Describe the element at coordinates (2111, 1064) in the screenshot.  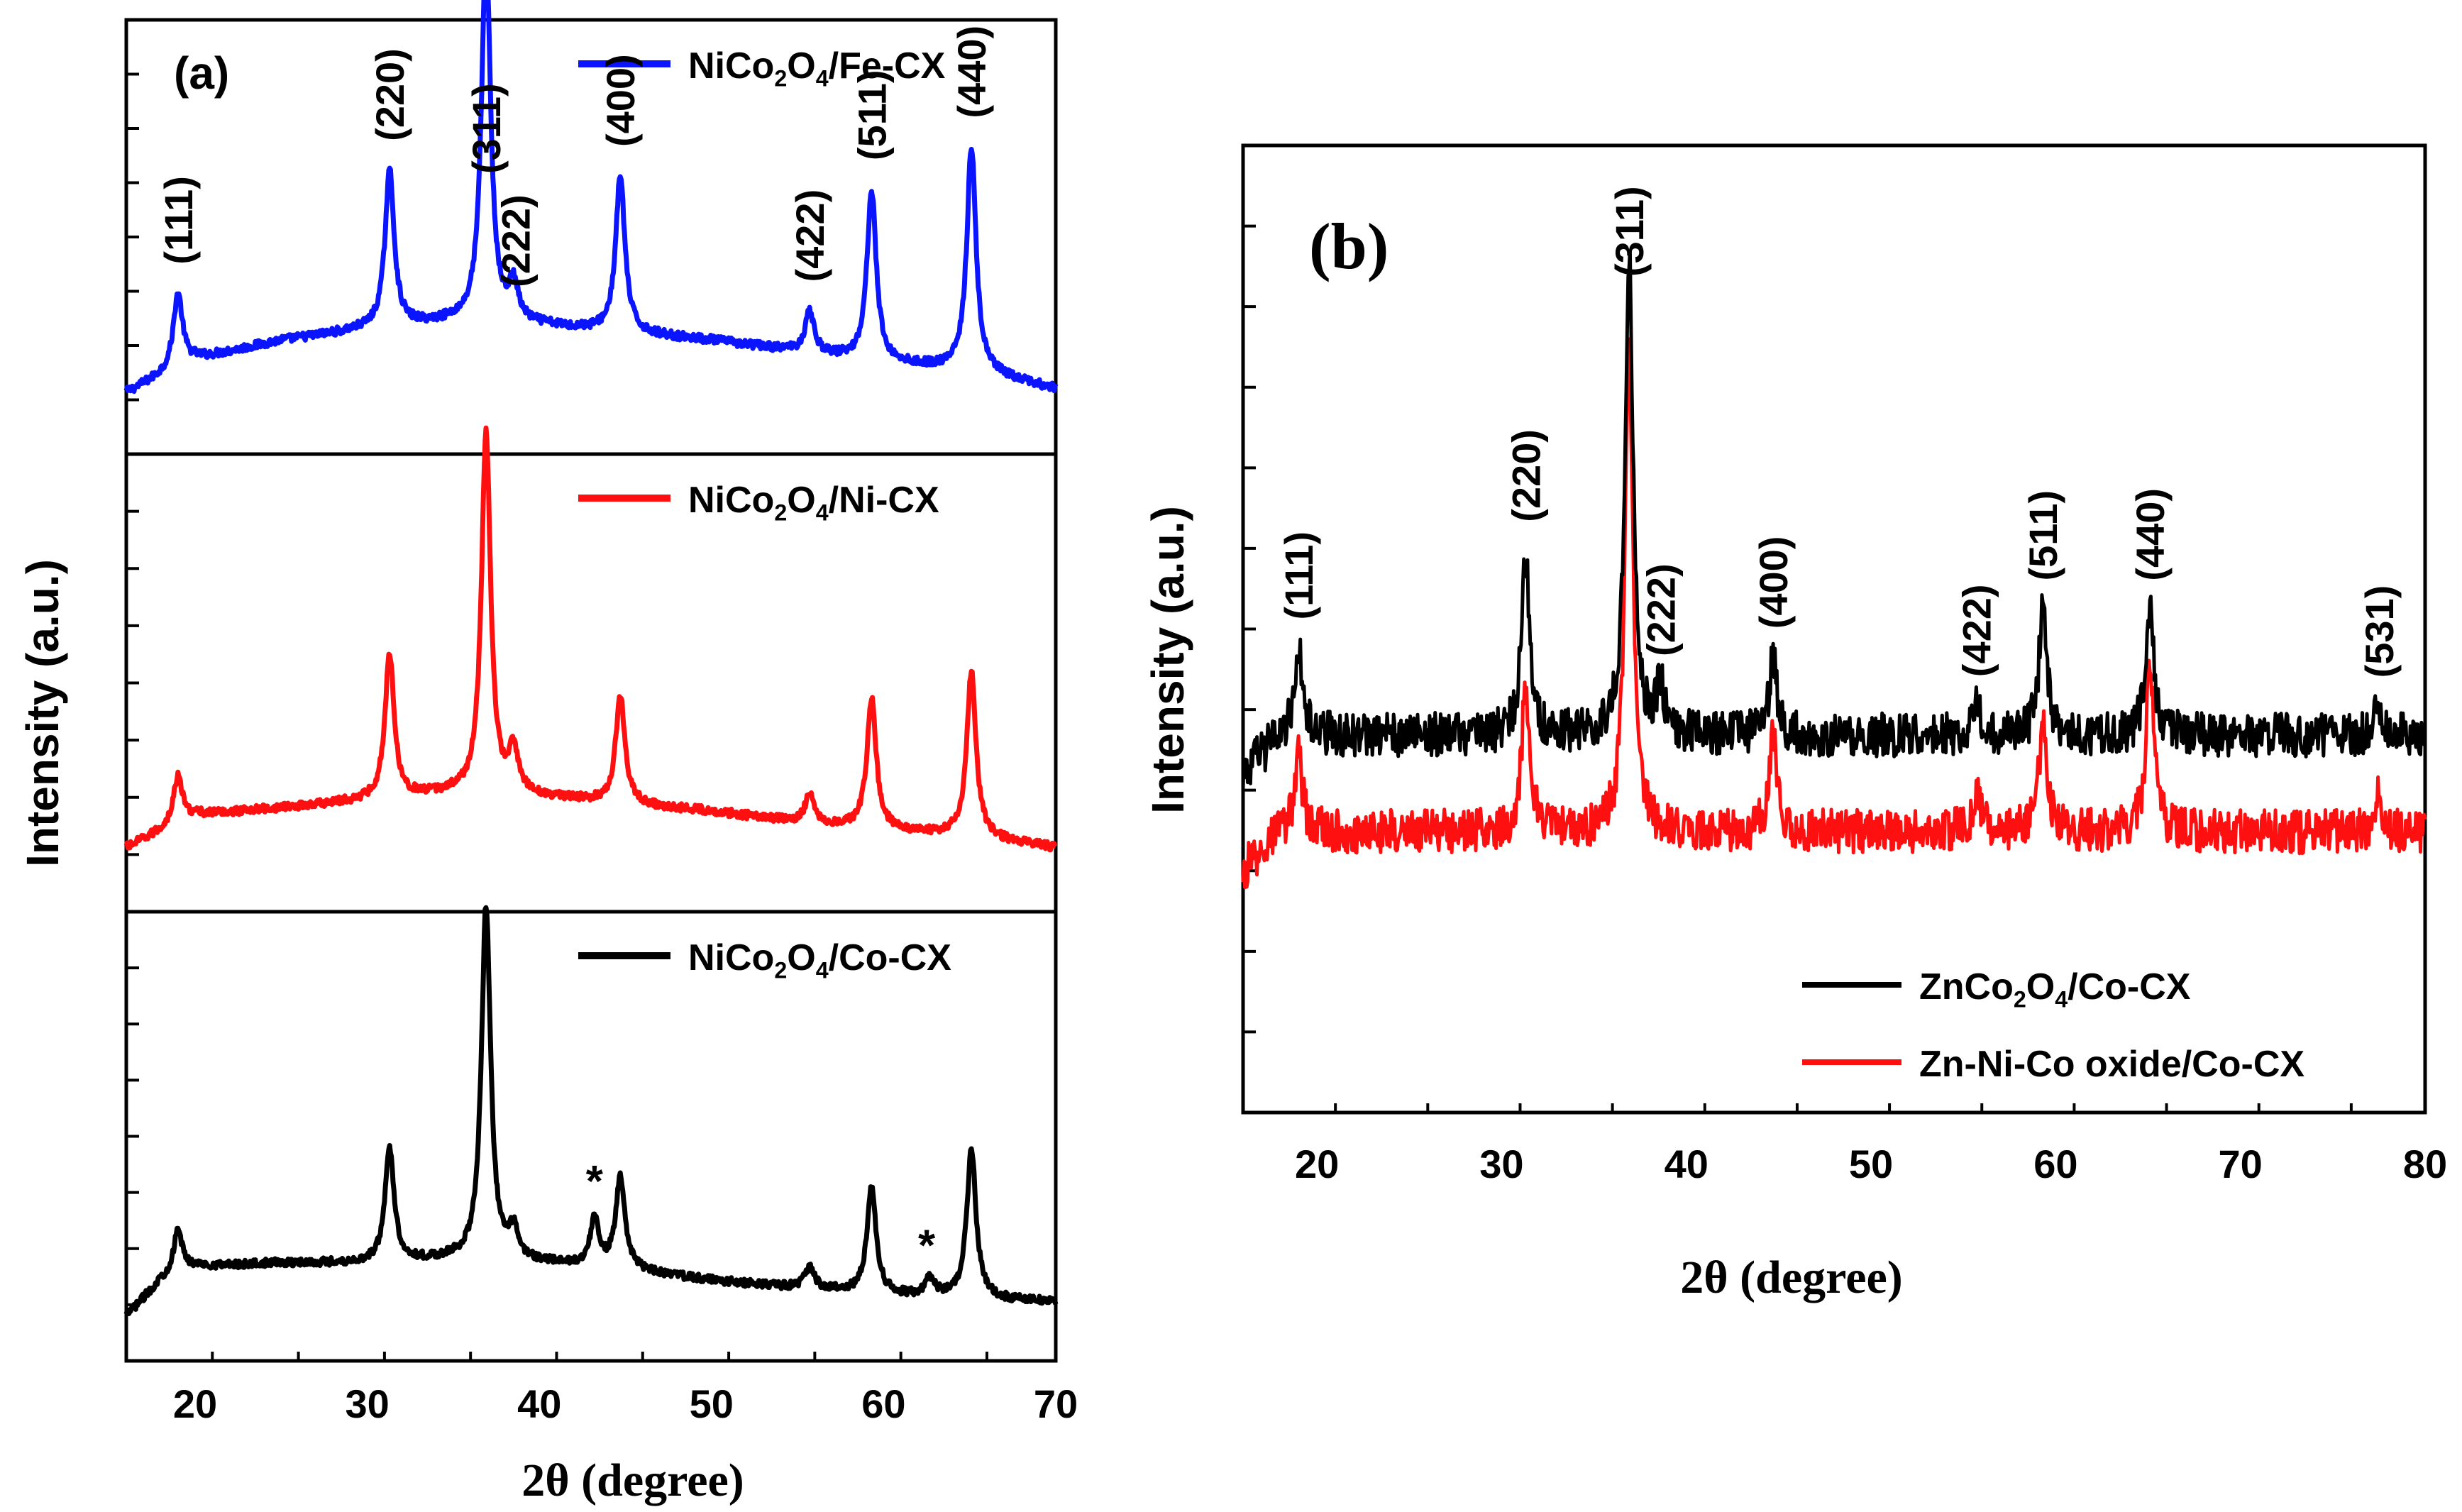
I see `legend-label: Zn-Ni-Co oxide/Co-CX` at that location.